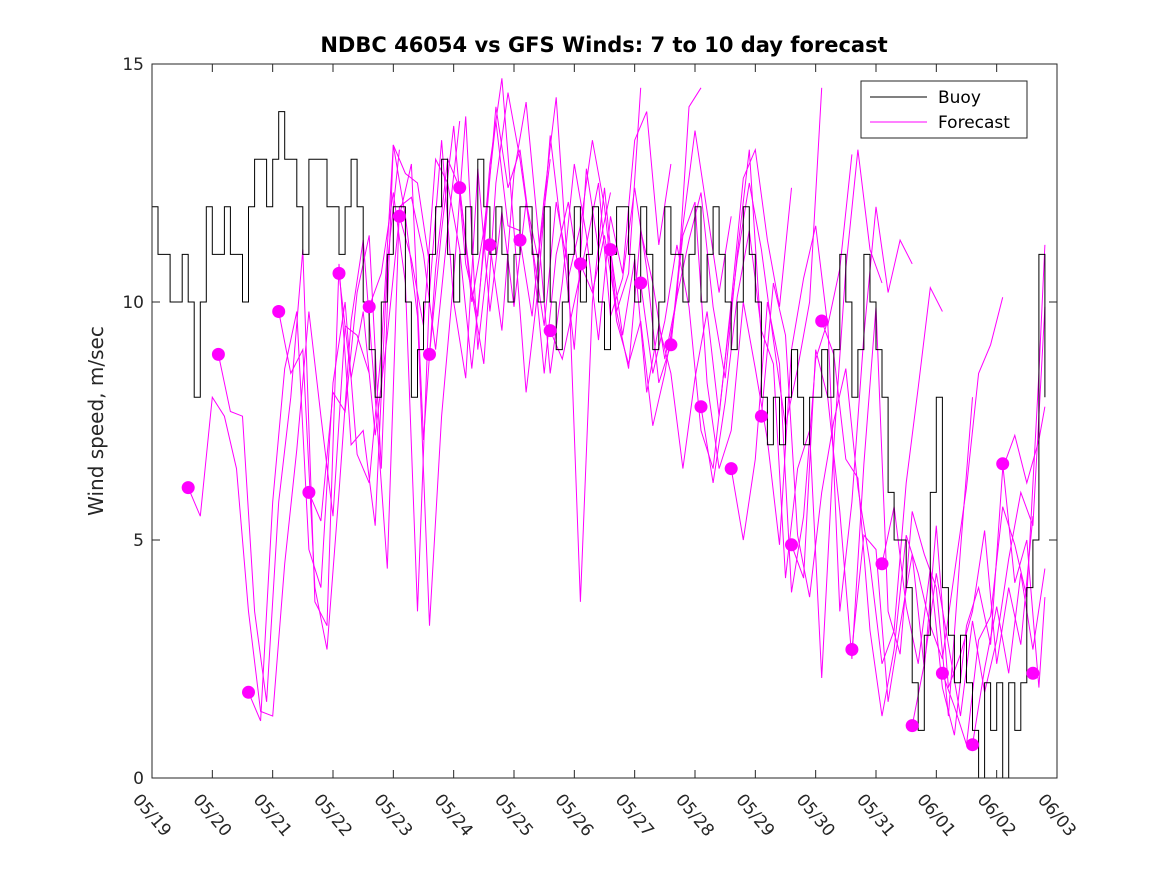  I want to click on legend-label-buoy: Buoy, so click(959, 98).